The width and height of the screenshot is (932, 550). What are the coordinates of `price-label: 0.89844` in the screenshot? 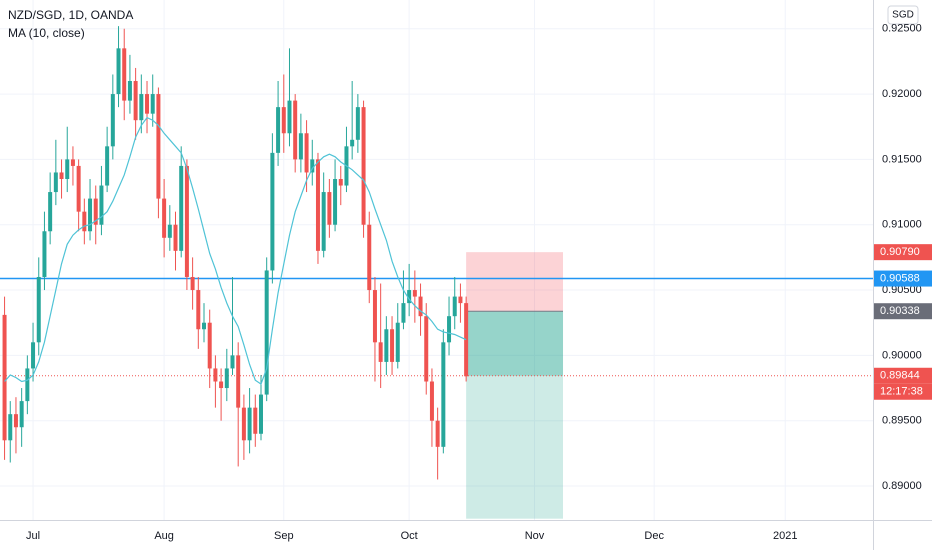 It's located at (900, 376).